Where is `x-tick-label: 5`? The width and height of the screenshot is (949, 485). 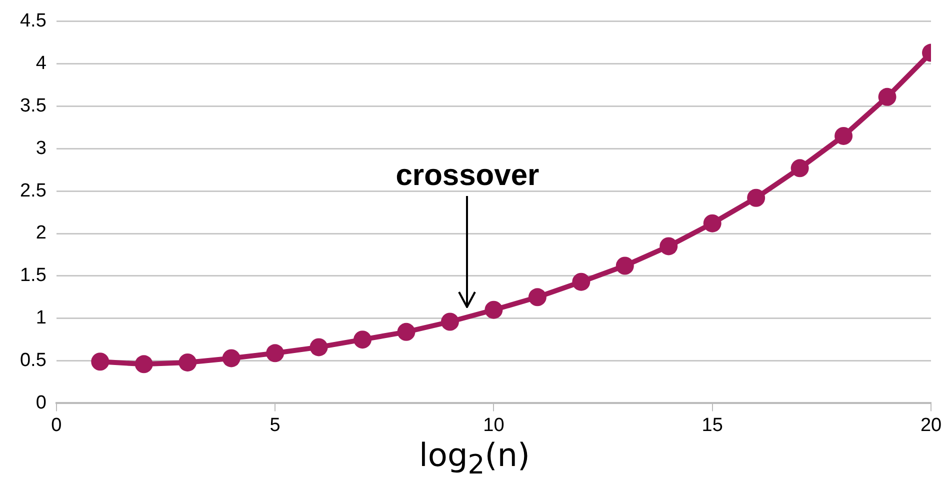
x-tick-label: 5 is located at coordinates (275, 425).